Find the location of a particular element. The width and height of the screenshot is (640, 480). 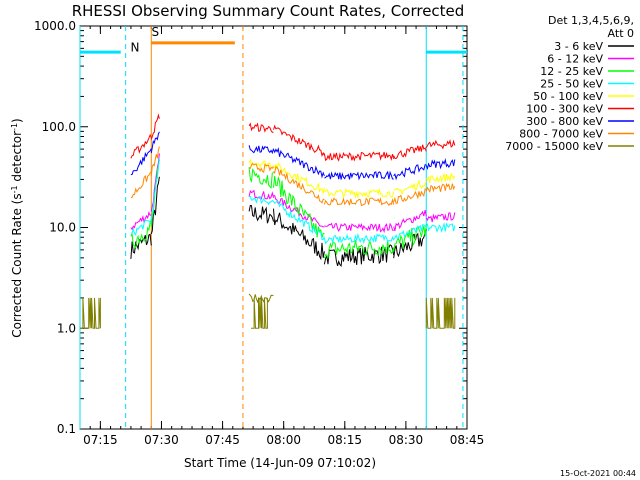

x-tick-label: 07:15 is located at coordinates (100, 440).